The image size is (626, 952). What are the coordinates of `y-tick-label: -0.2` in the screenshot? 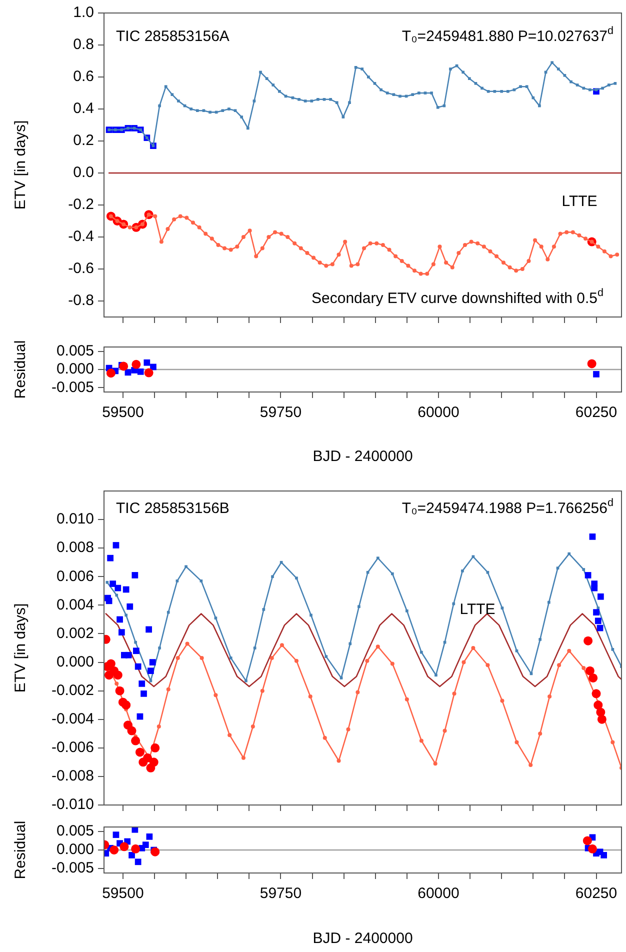 It's located at (81, 205).